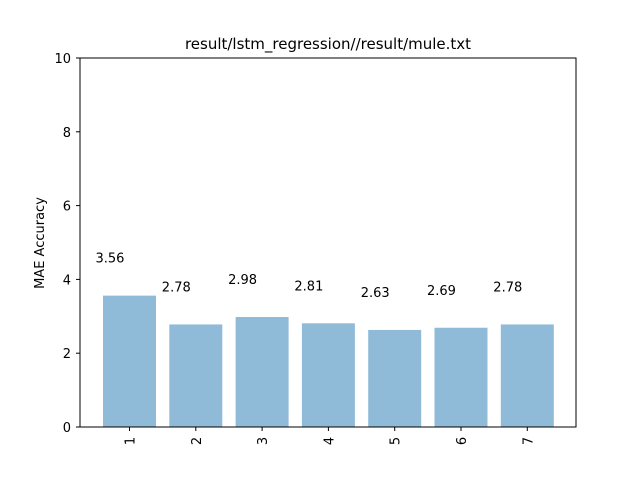 The width and height of the screenshot is (640, 480). Describe the element at coordinates (67, 244) in the screenshot. I see `y-axis-ticks: 0 2 4 6 8 10` at that location.